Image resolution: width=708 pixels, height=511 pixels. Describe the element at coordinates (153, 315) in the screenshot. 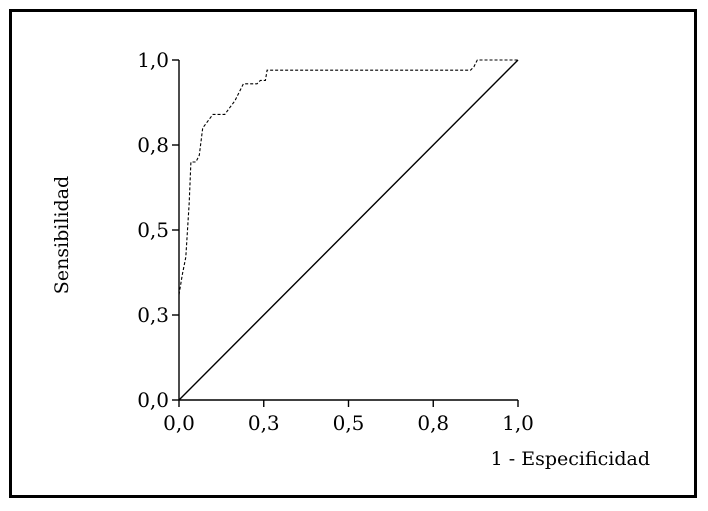

I see `y-tick-label: 0,3` at that location.